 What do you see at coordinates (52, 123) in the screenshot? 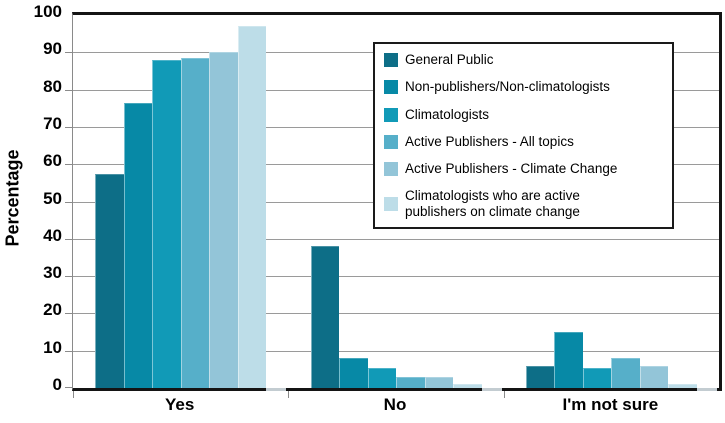
I see `y-tick-label-70: 70` at bounding box center [52, 123].